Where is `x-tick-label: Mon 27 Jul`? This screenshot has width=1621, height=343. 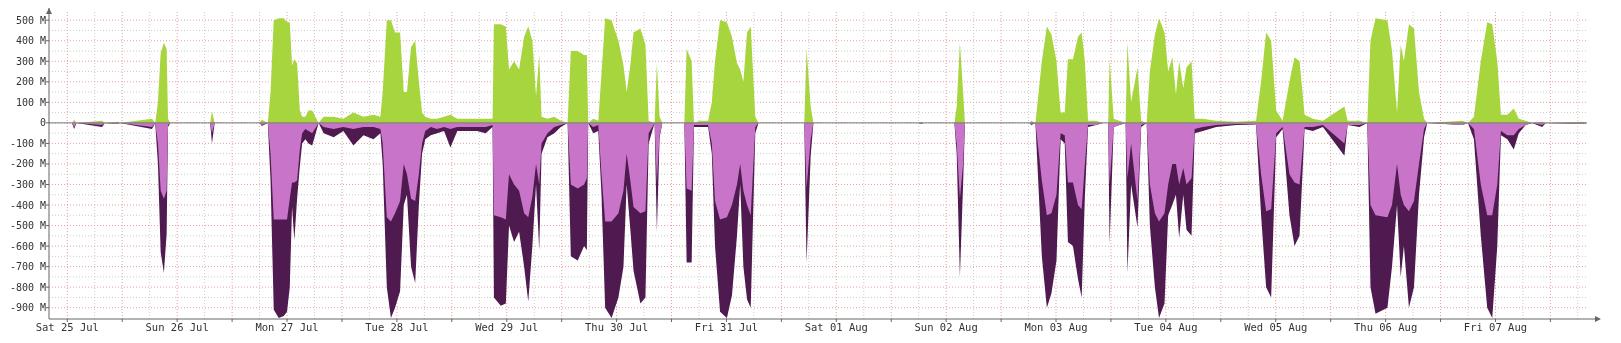
x-tick-label: Mon 27 Jul is located at coordinates (287, 327).